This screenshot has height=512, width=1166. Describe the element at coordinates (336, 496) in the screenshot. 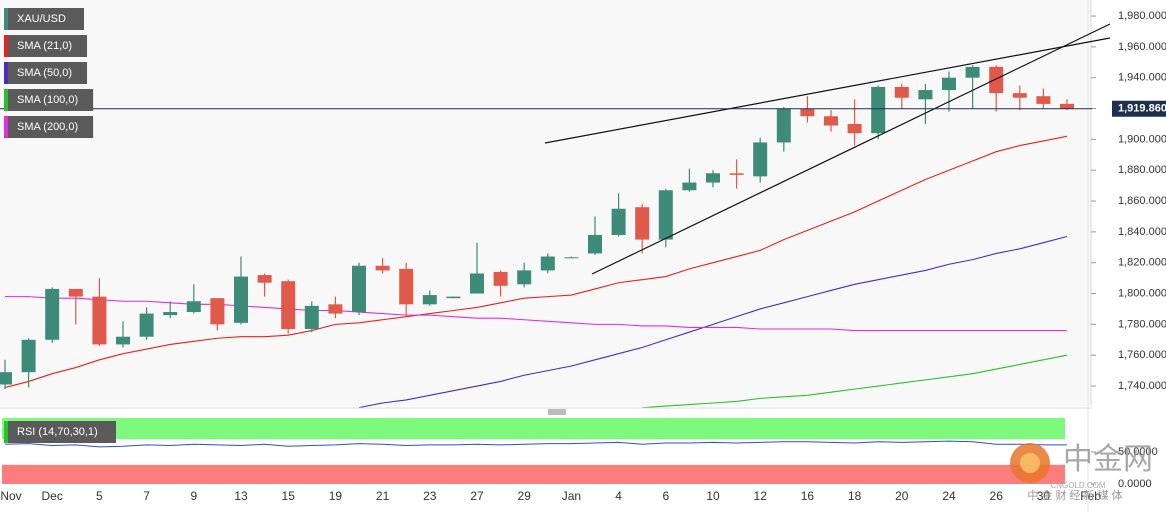

I see `x-tick-label: 19` at that location.